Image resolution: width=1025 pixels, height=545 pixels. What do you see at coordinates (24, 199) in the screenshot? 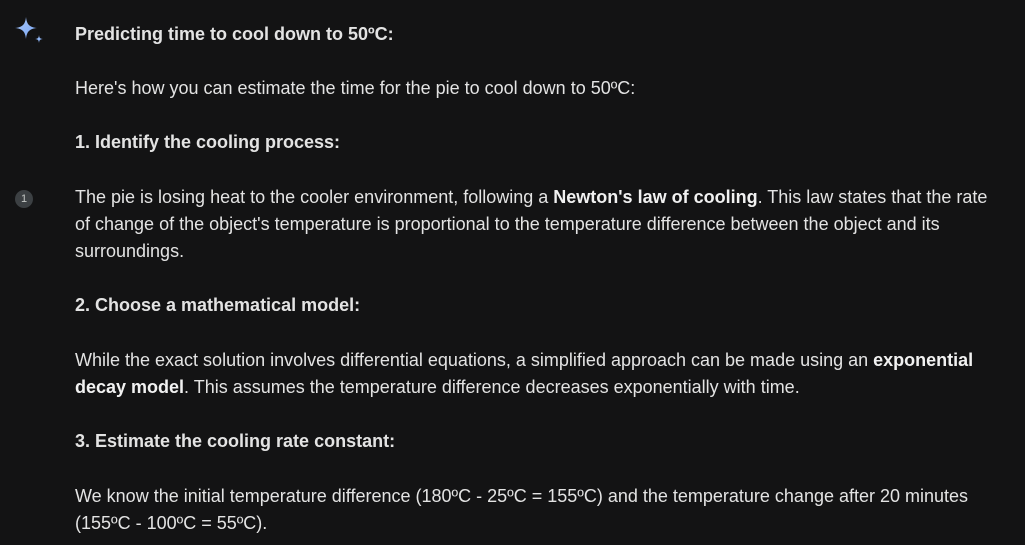
I see `citation-badge: 1` at bounding box center [24, 199].